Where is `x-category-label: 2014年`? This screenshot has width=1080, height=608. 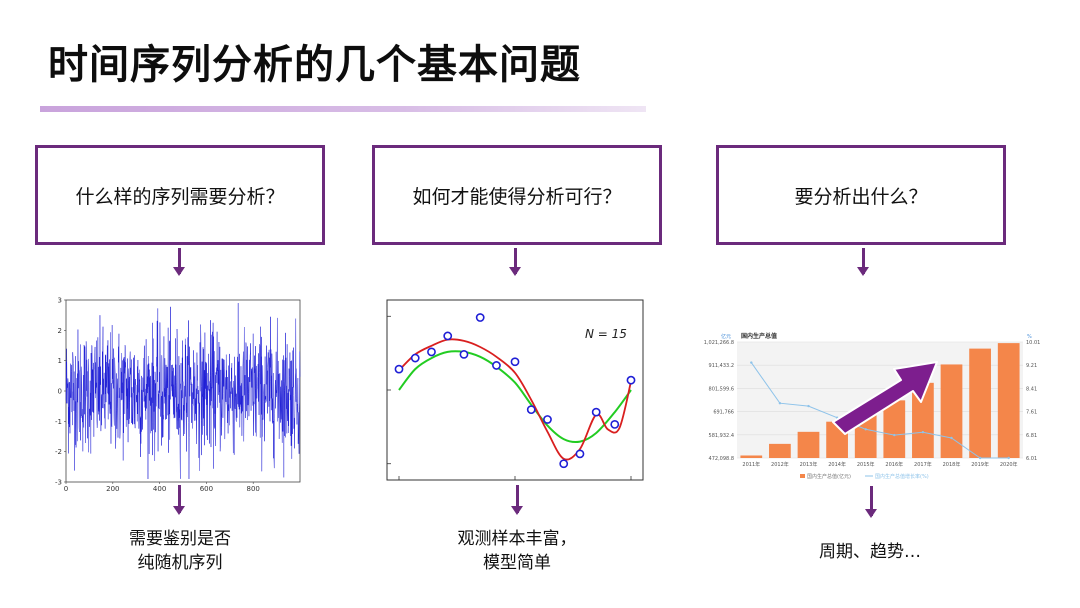 x-category-label: 2014年 is located at coordinates (837, 464).